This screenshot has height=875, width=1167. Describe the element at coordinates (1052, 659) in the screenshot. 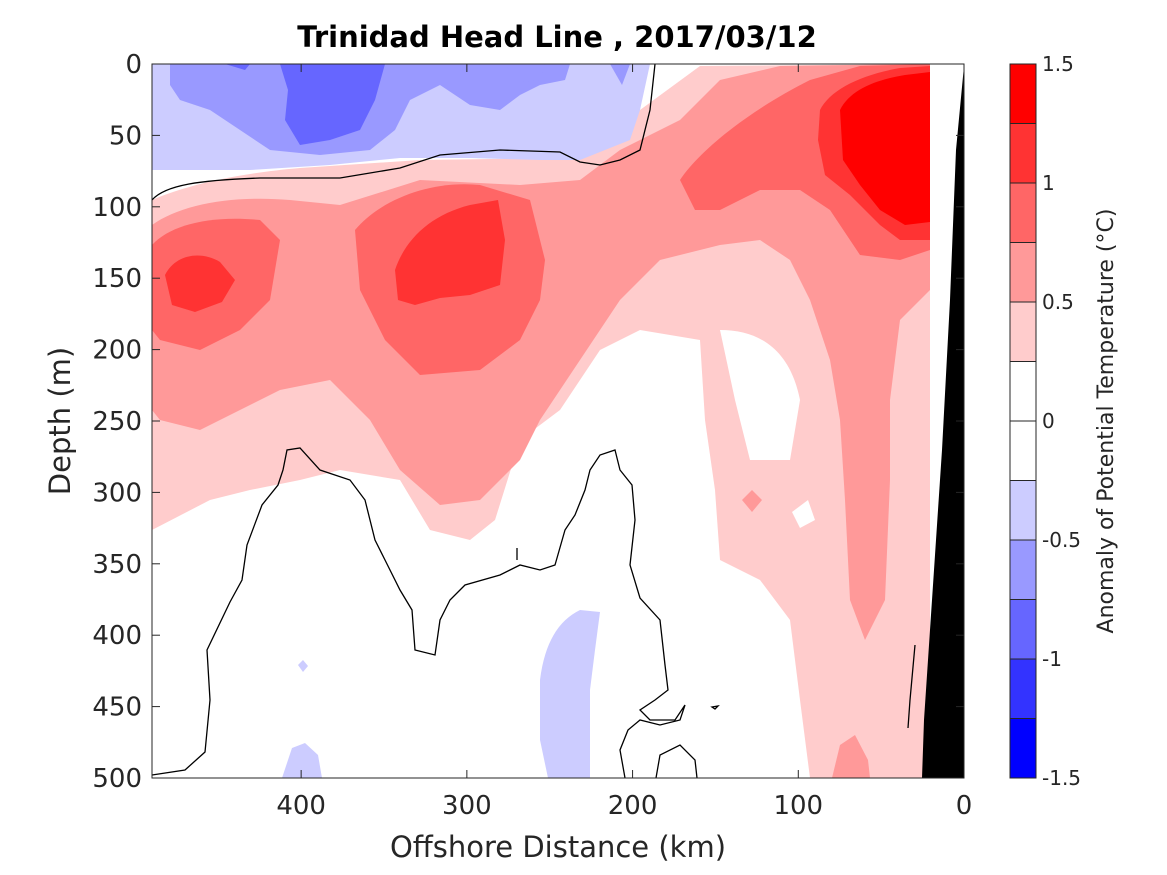

I see `colorbar-tick-label: -1` at that location.